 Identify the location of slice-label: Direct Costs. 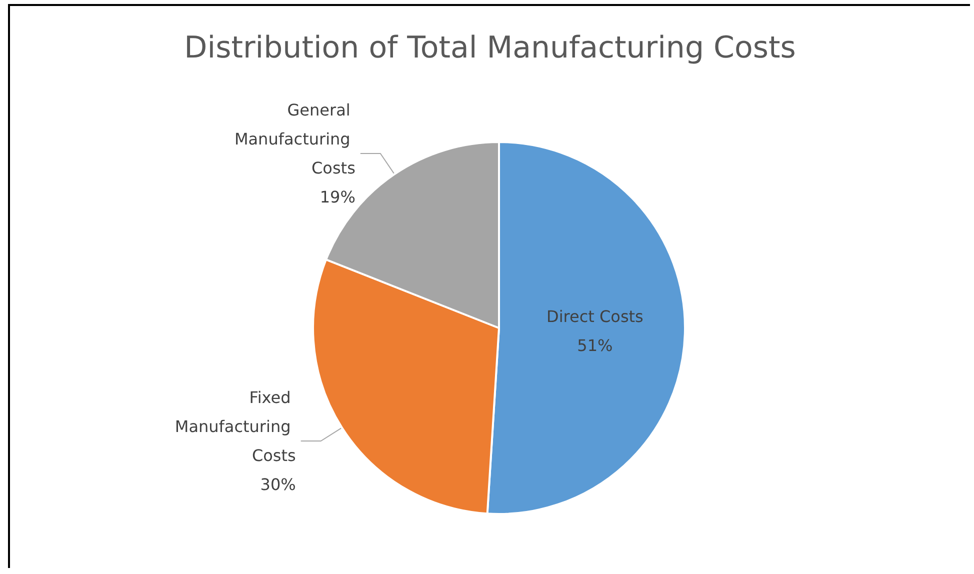
(595, 316).